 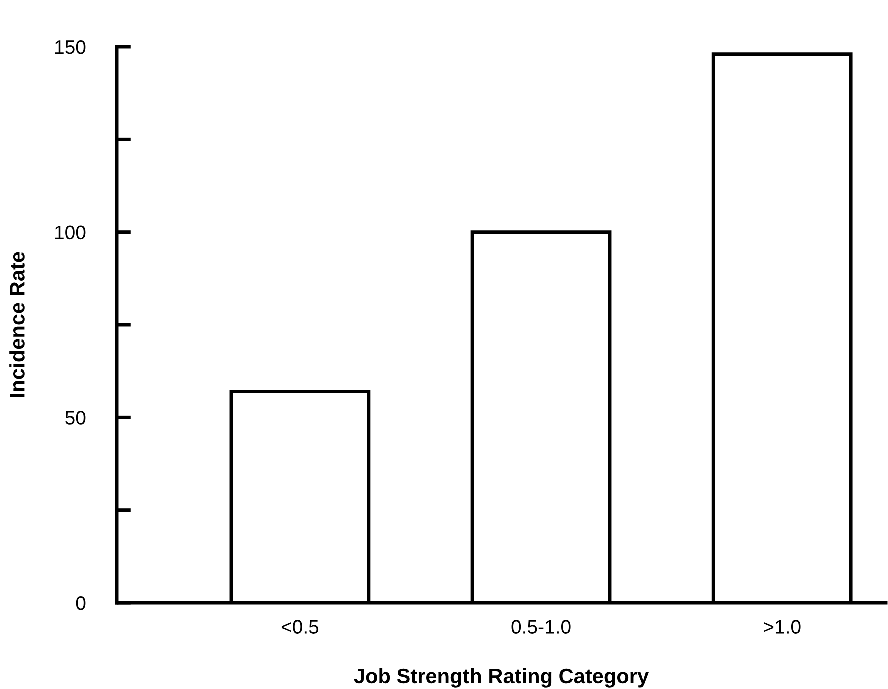 What do you see at coordinates (17, 325) in the screenshot?
I see `y-axis-title: Incidence Rate` at bounding box center [17, 325].